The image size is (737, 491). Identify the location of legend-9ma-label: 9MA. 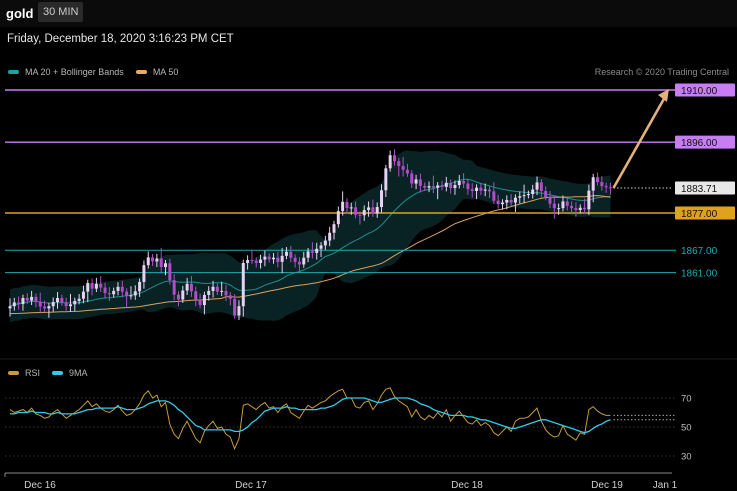
(78, 373).